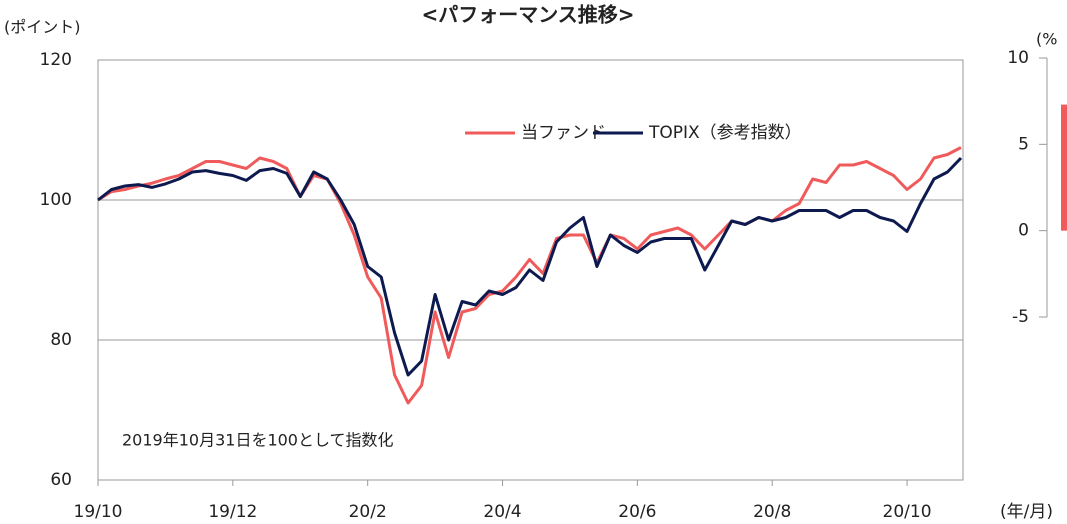 The width and height of the screenshot is (1067, 524). Describe the element at coordinates (1023, 144) in the screenshot. I see `y-tick-label: 5` at that location.